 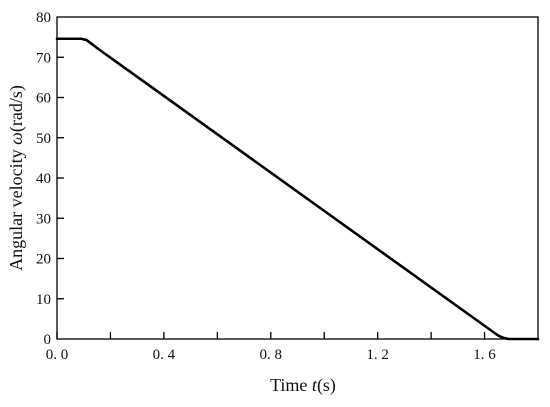 I want to click on x-axis-ticks: 0. 0 0. 4 0. 8 1. 2 1. 6, so click(x=271, y=347).